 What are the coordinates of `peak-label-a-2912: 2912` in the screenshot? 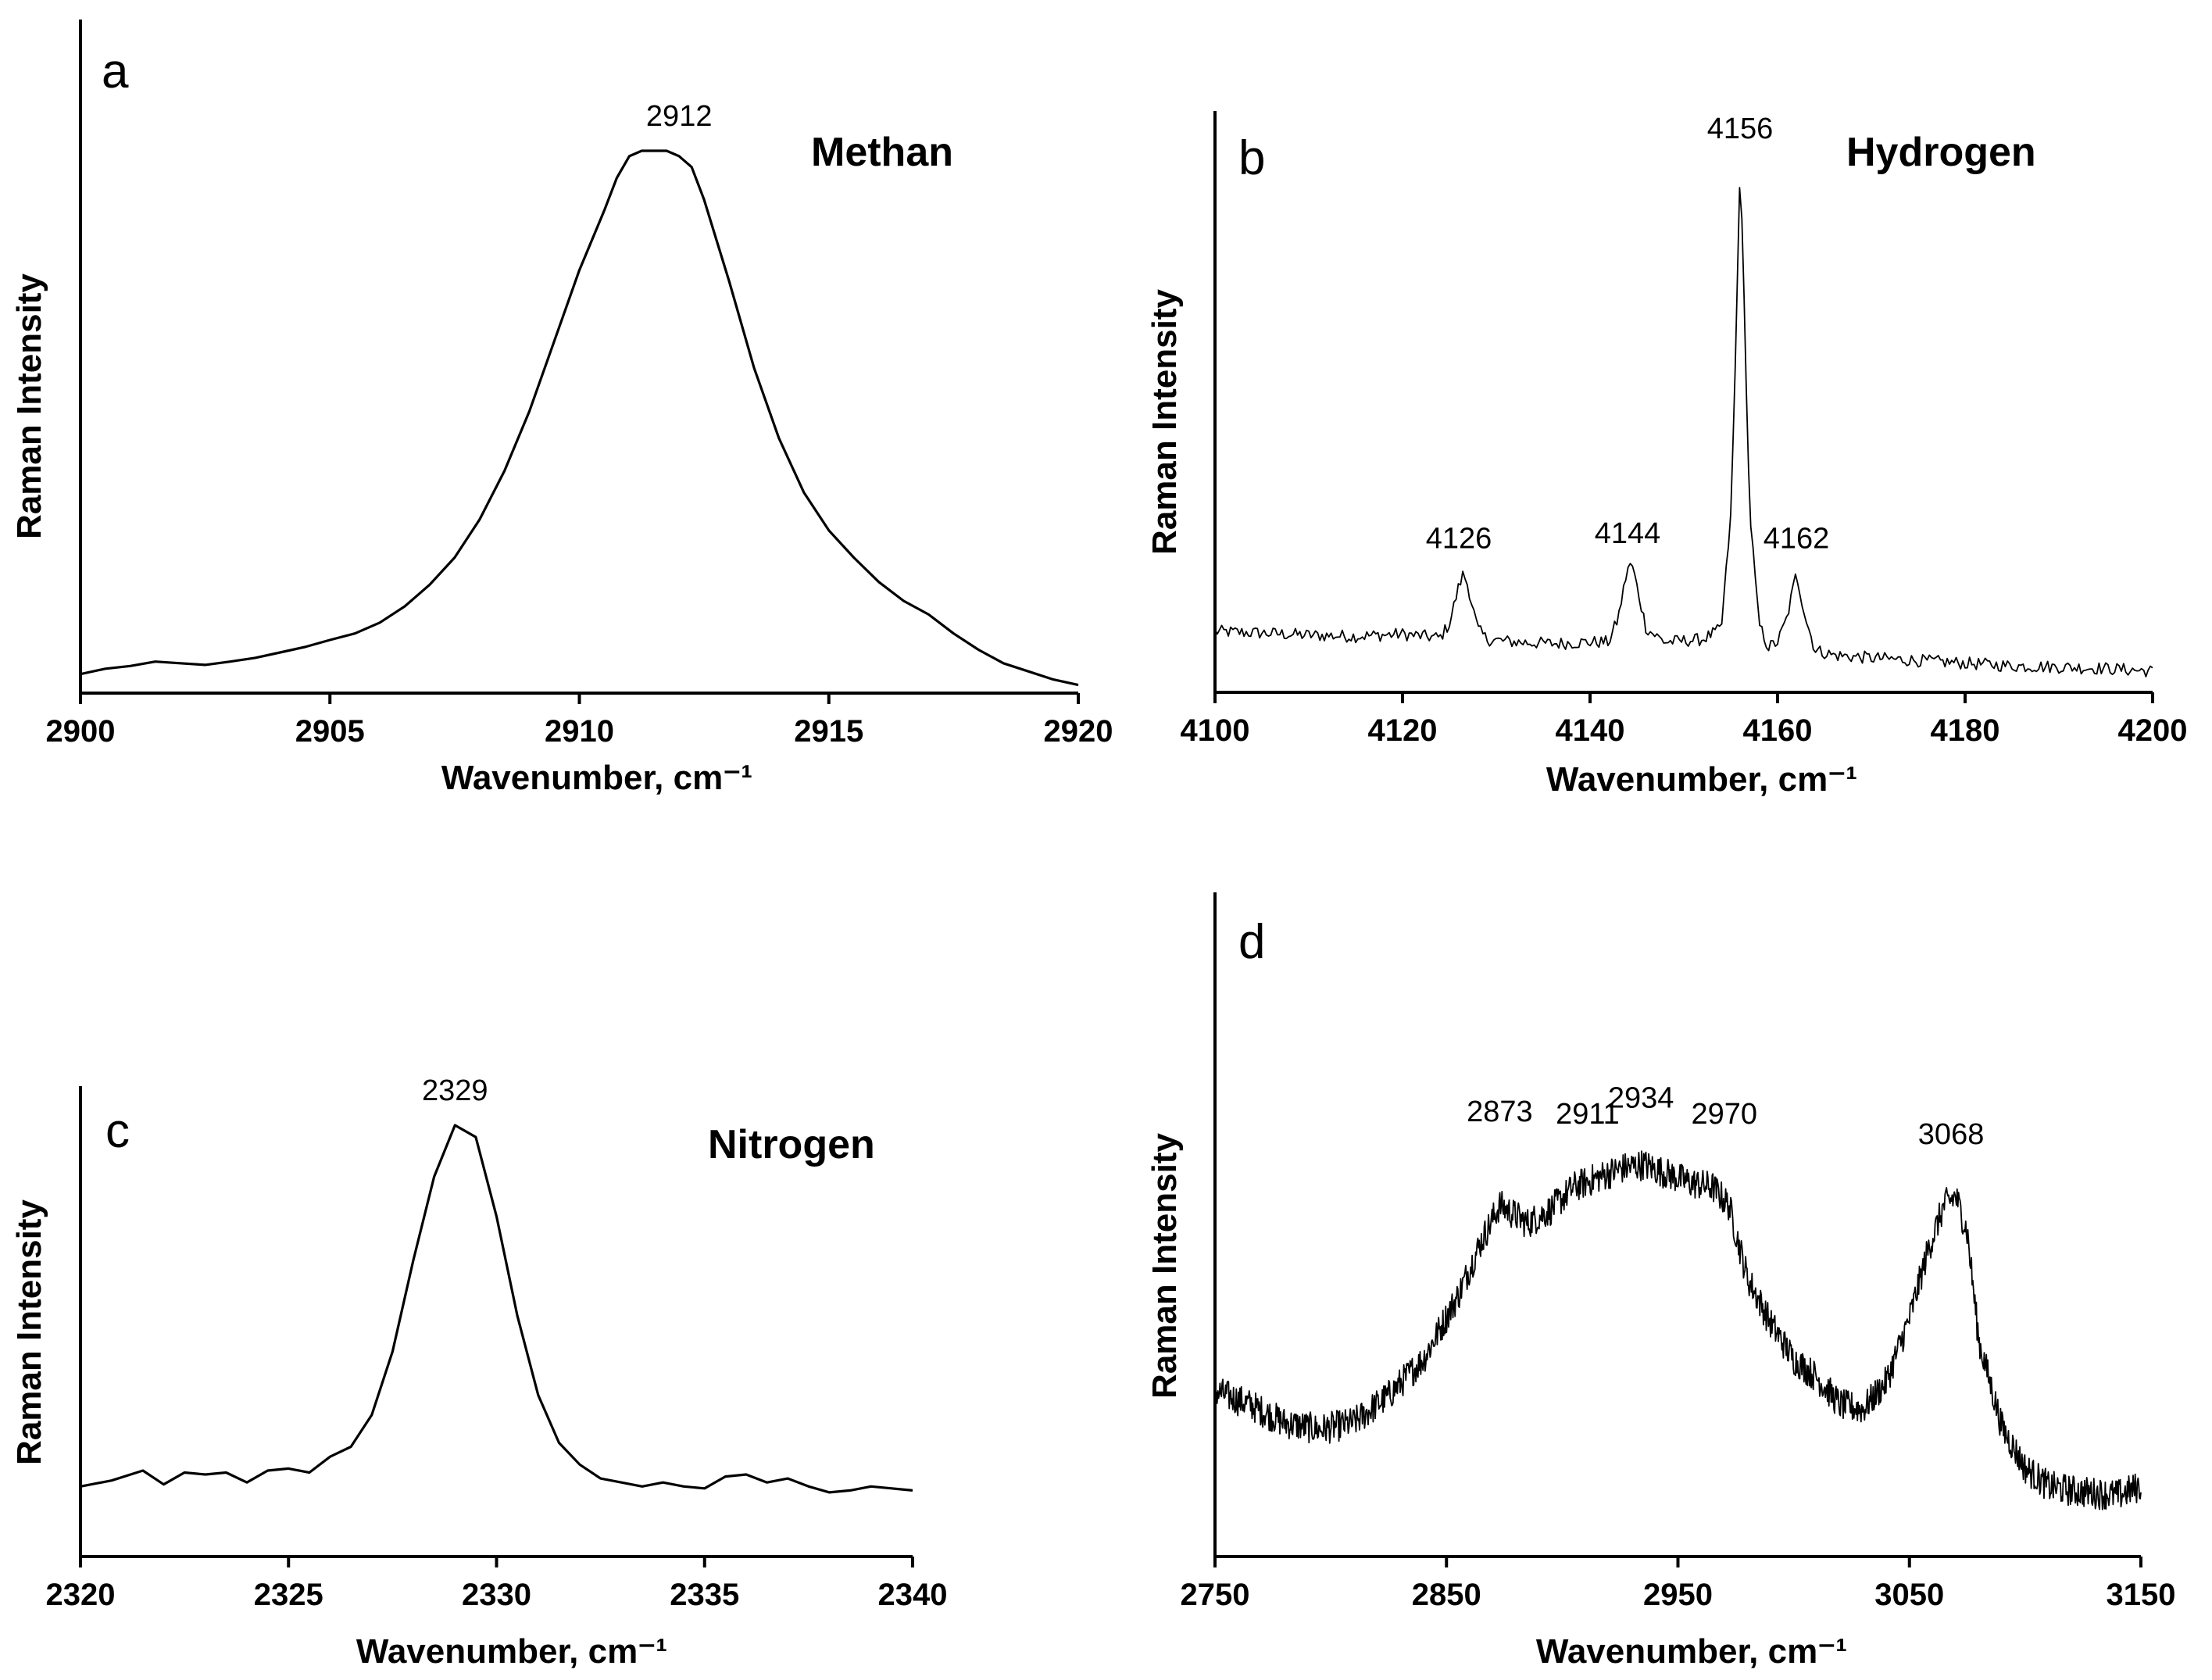 It's located at (679, 116).